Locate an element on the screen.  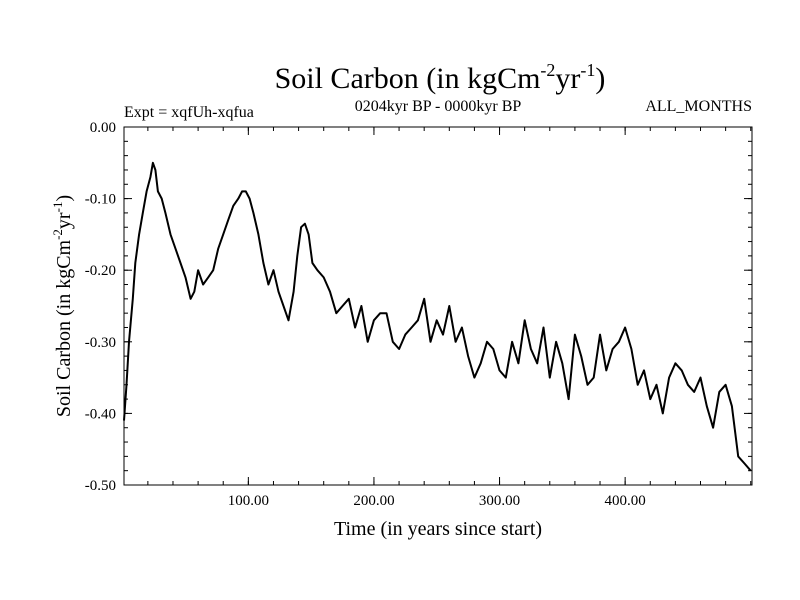
x-tick-label: 100.00 is located at coordinates (248, 501).